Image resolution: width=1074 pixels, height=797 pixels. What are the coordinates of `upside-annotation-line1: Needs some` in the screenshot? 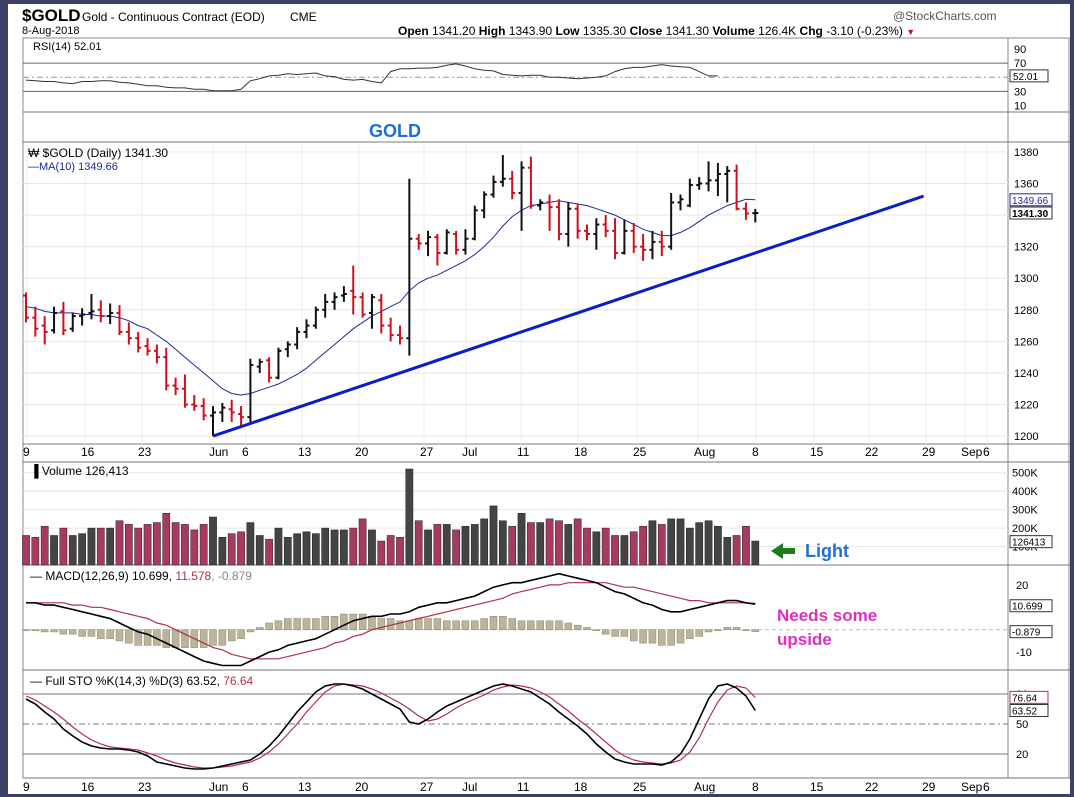 It's located at (827, 615).